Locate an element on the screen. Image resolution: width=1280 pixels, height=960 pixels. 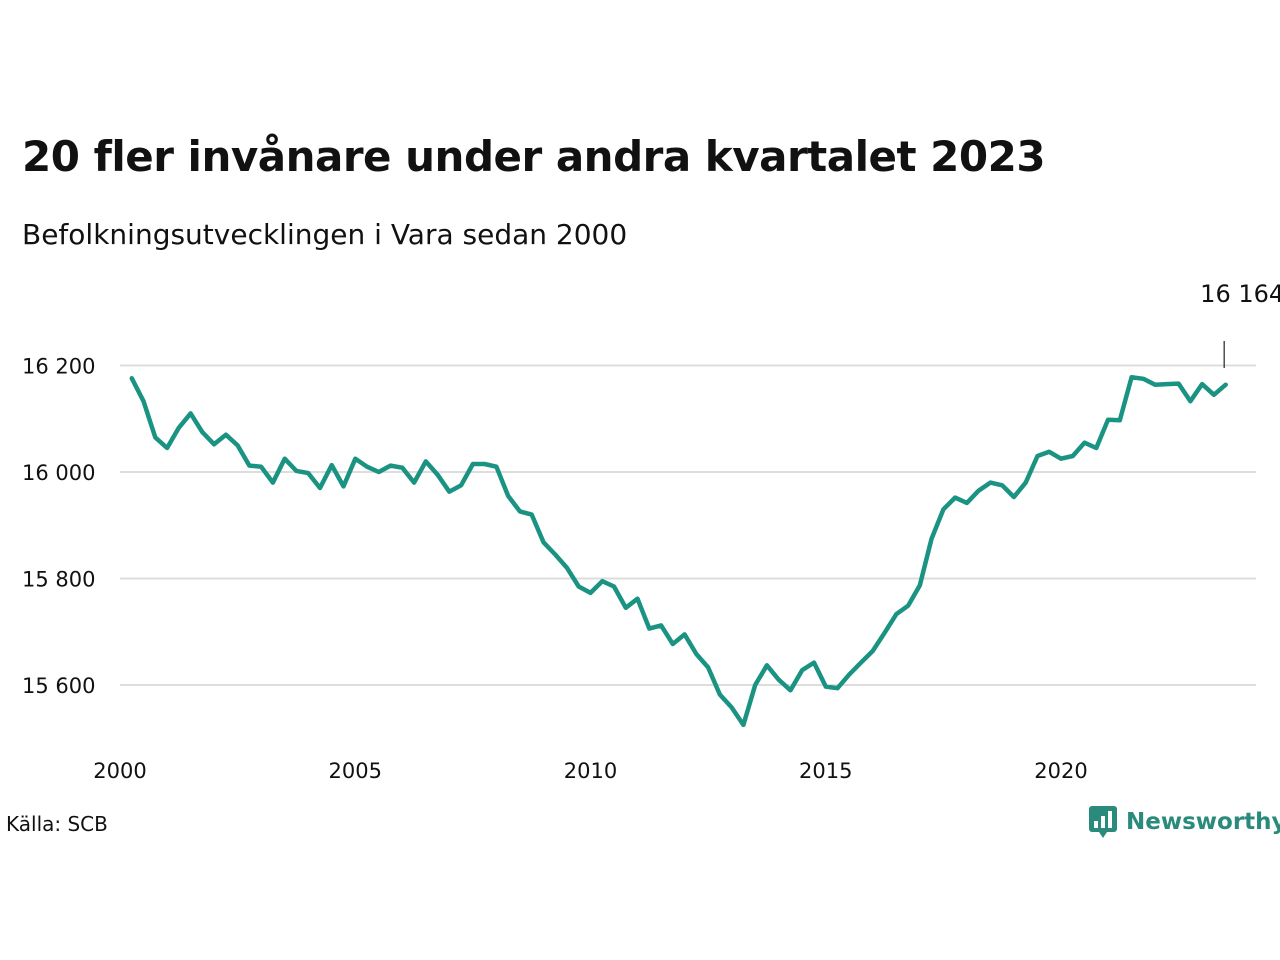
newsworthy-logo-icon is located at coordinates (1103, 822).